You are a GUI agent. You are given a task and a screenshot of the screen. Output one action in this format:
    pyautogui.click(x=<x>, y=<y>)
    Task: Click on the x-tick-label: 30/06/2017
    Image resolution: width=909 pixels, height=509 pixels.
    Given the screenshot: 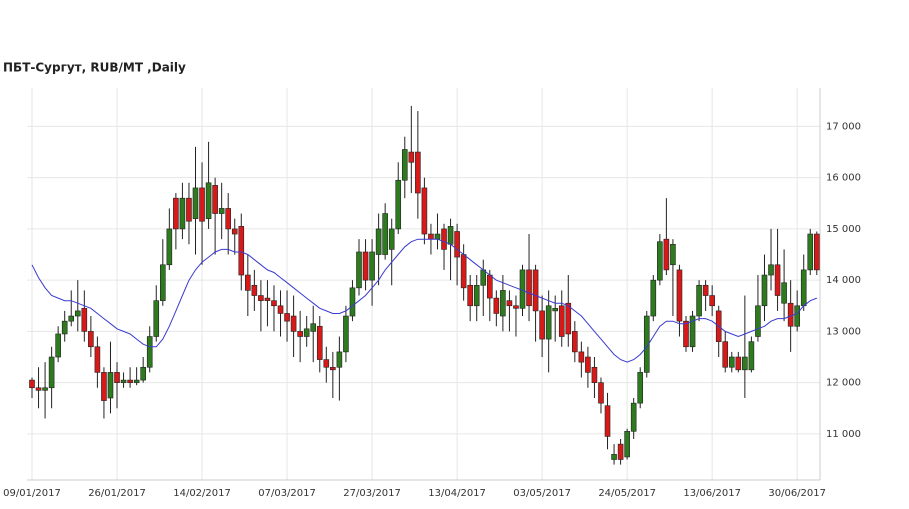 What is the action you would take?
    pyautogui.click(x=797, y=493)
    